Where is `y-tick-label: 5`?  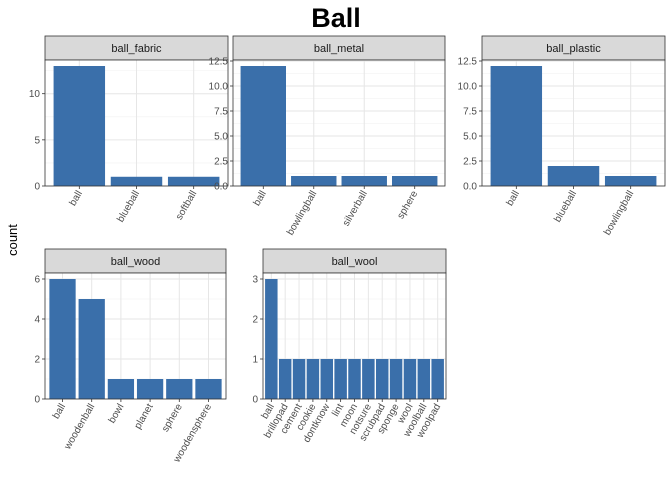 y-tick-label: 5 is located at coordinates (37, 140).